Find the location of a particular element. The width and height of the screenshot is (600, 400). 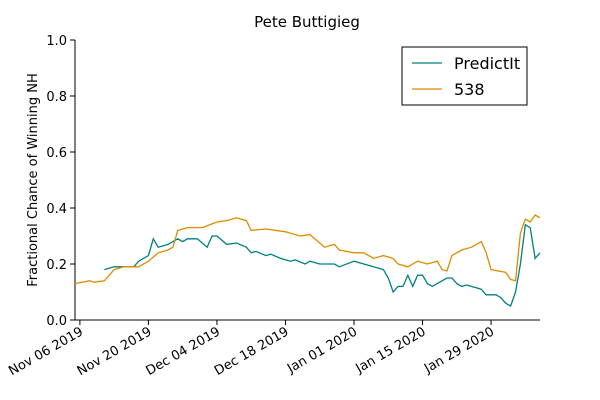

y-tick-label: 1.0 is located at coordinates (56, 41).